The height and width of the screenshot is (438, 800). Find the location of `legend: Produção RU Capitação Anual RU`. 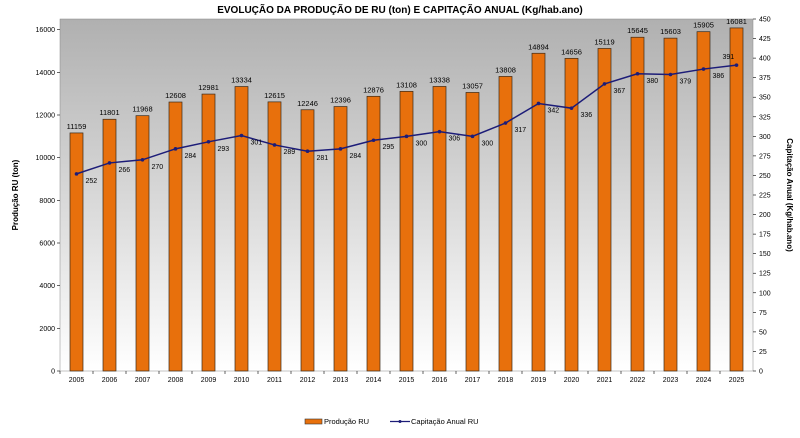

legend: Produção RU Capitação Anual RU is located at coordinates (391, 421).